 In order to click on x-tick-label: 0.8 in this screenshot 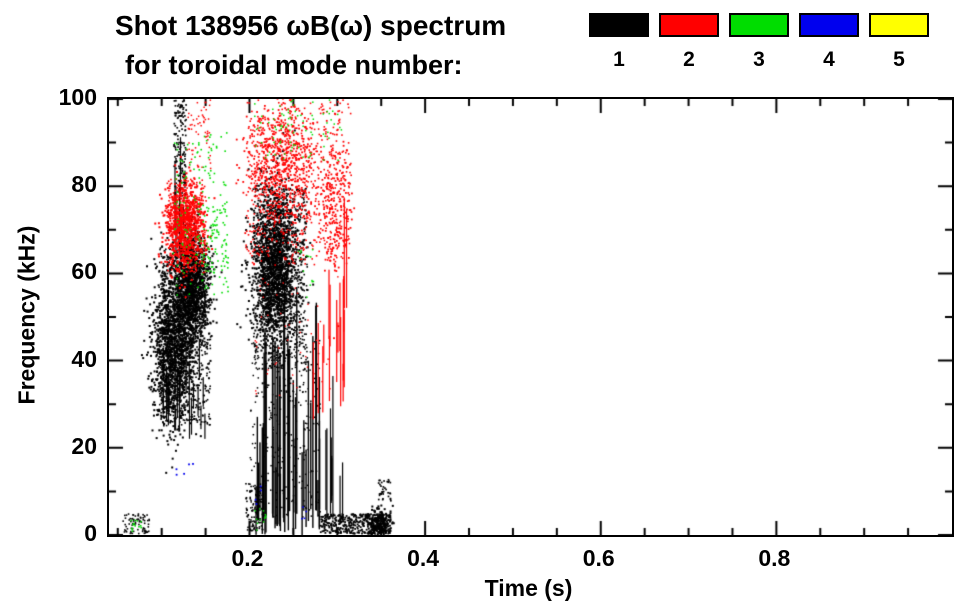, I will do `click(774, 558)`.